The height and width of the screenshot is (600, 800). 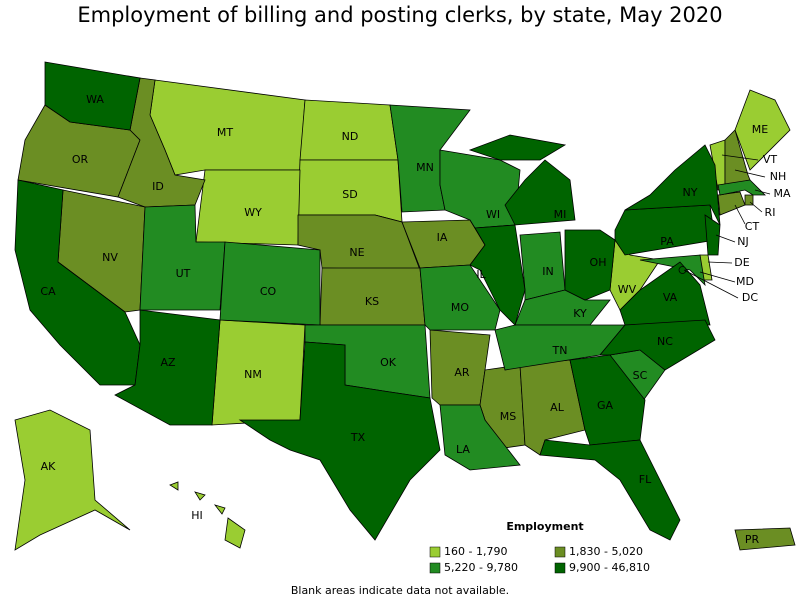 What do you see at coordinates (547, 271) in the screenshot?
I see `state-label: IN` at bounding box center [547, 271].